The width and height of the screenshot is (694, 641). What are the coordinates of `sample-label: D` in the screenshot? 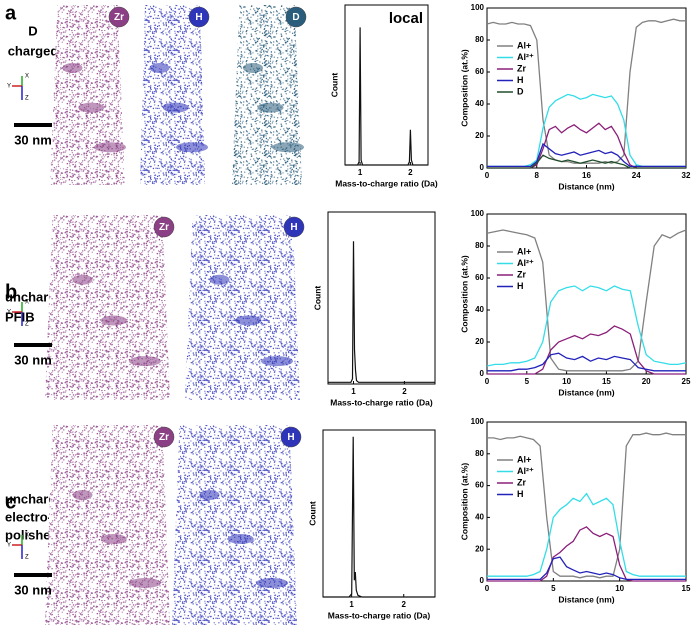 It's located at (32, 30).